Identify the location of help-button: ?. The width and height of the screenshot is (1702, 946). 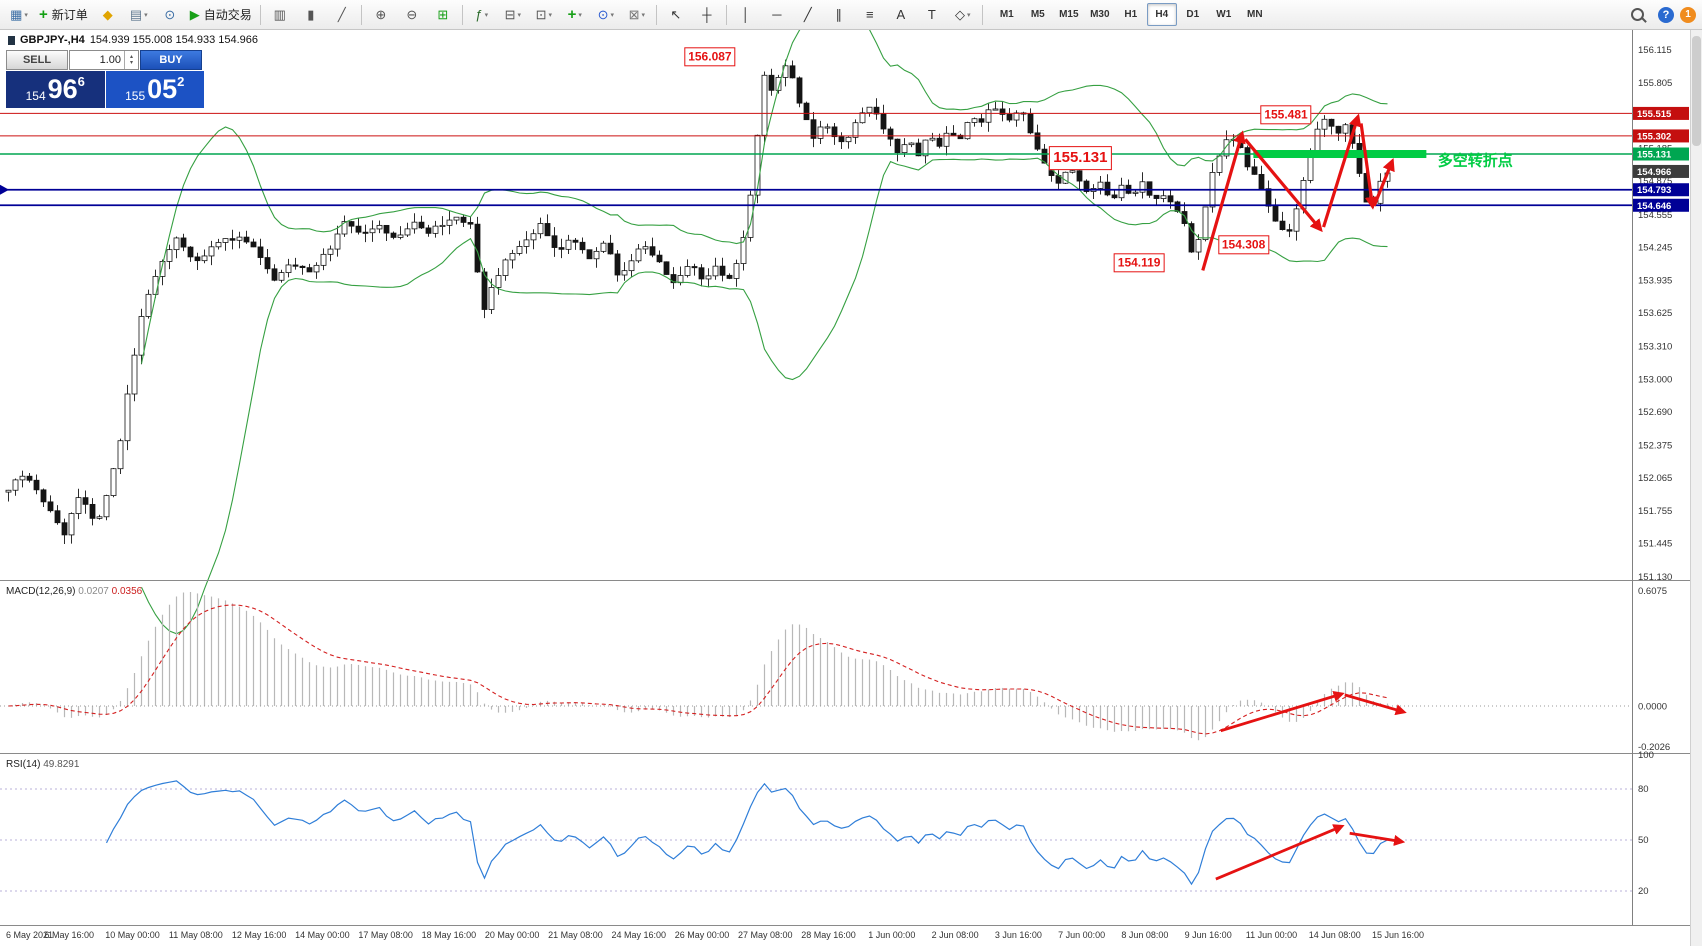
(1666, 14).